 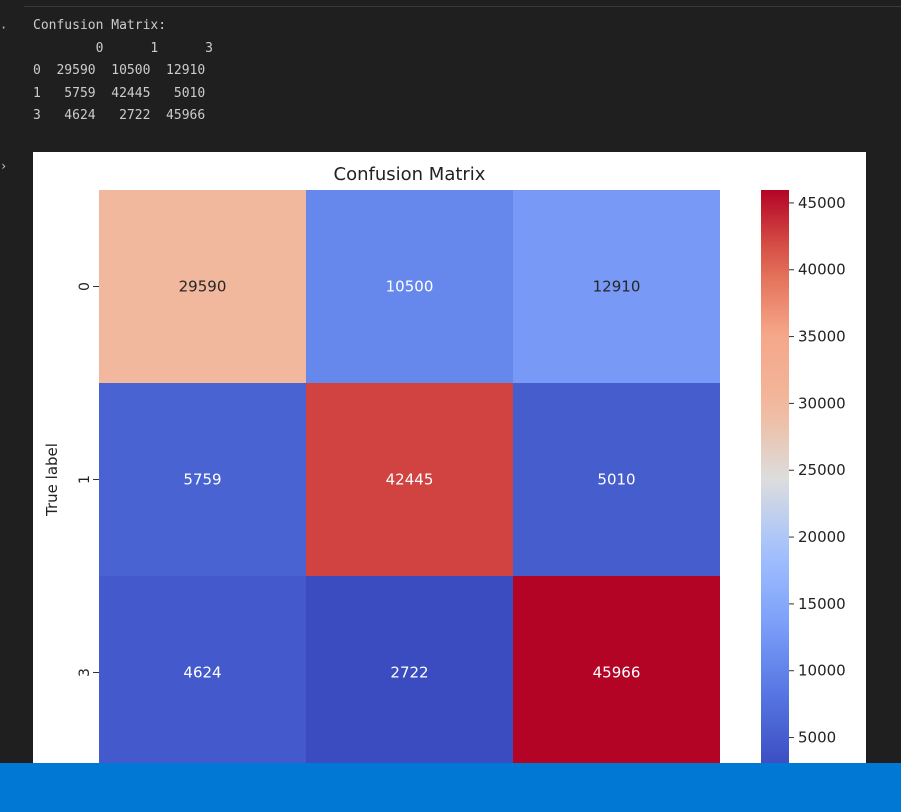 I want to click on collapse-output-icon: ›, so click(x=4, y=166).